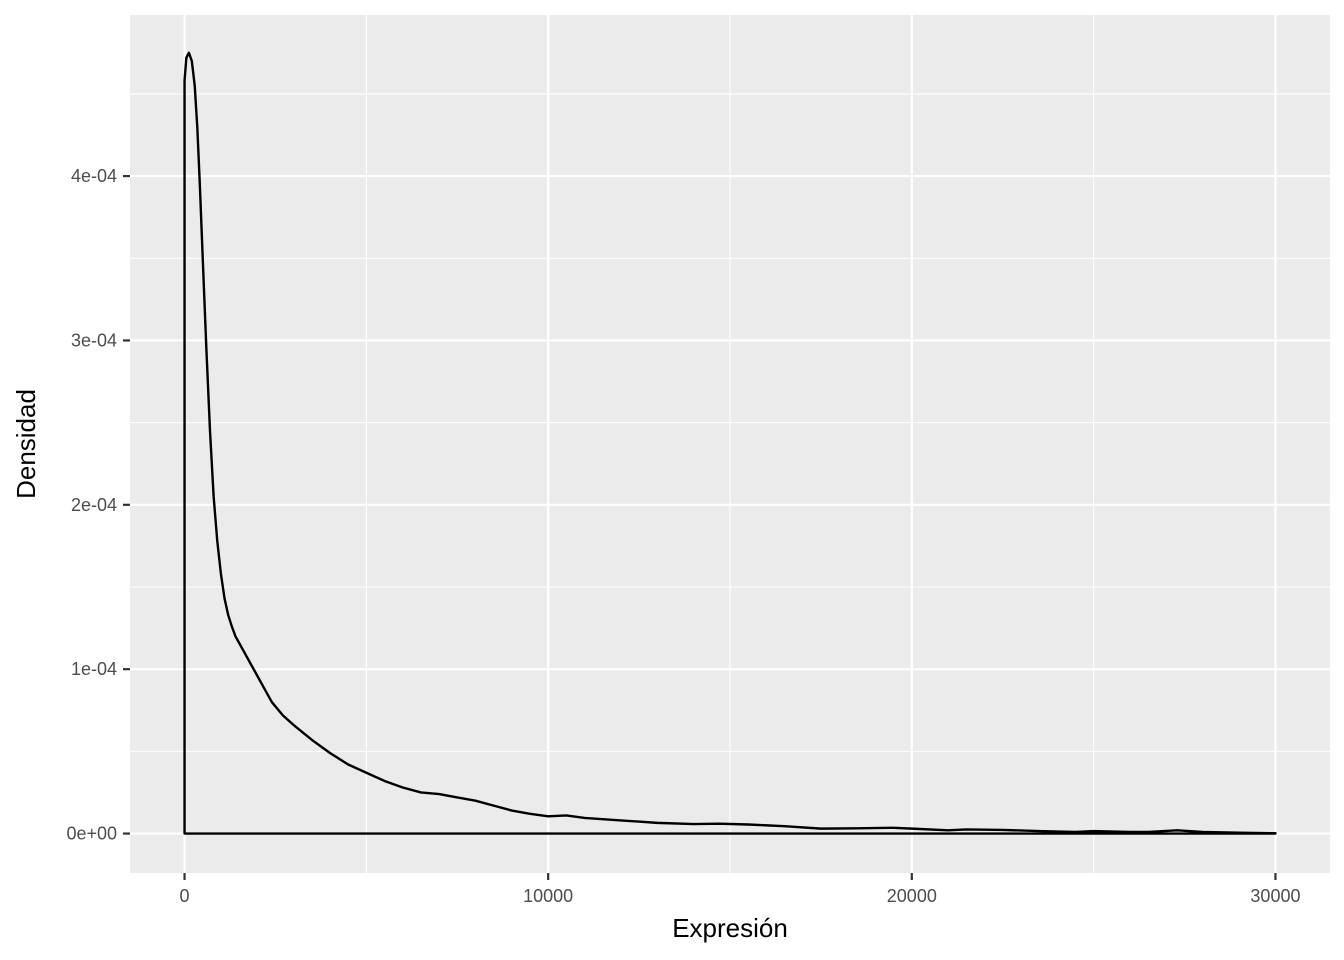 The height and width of the screenshot is (960, 1344). I want to click on x-tick-label: 20000, so click(912, 896).